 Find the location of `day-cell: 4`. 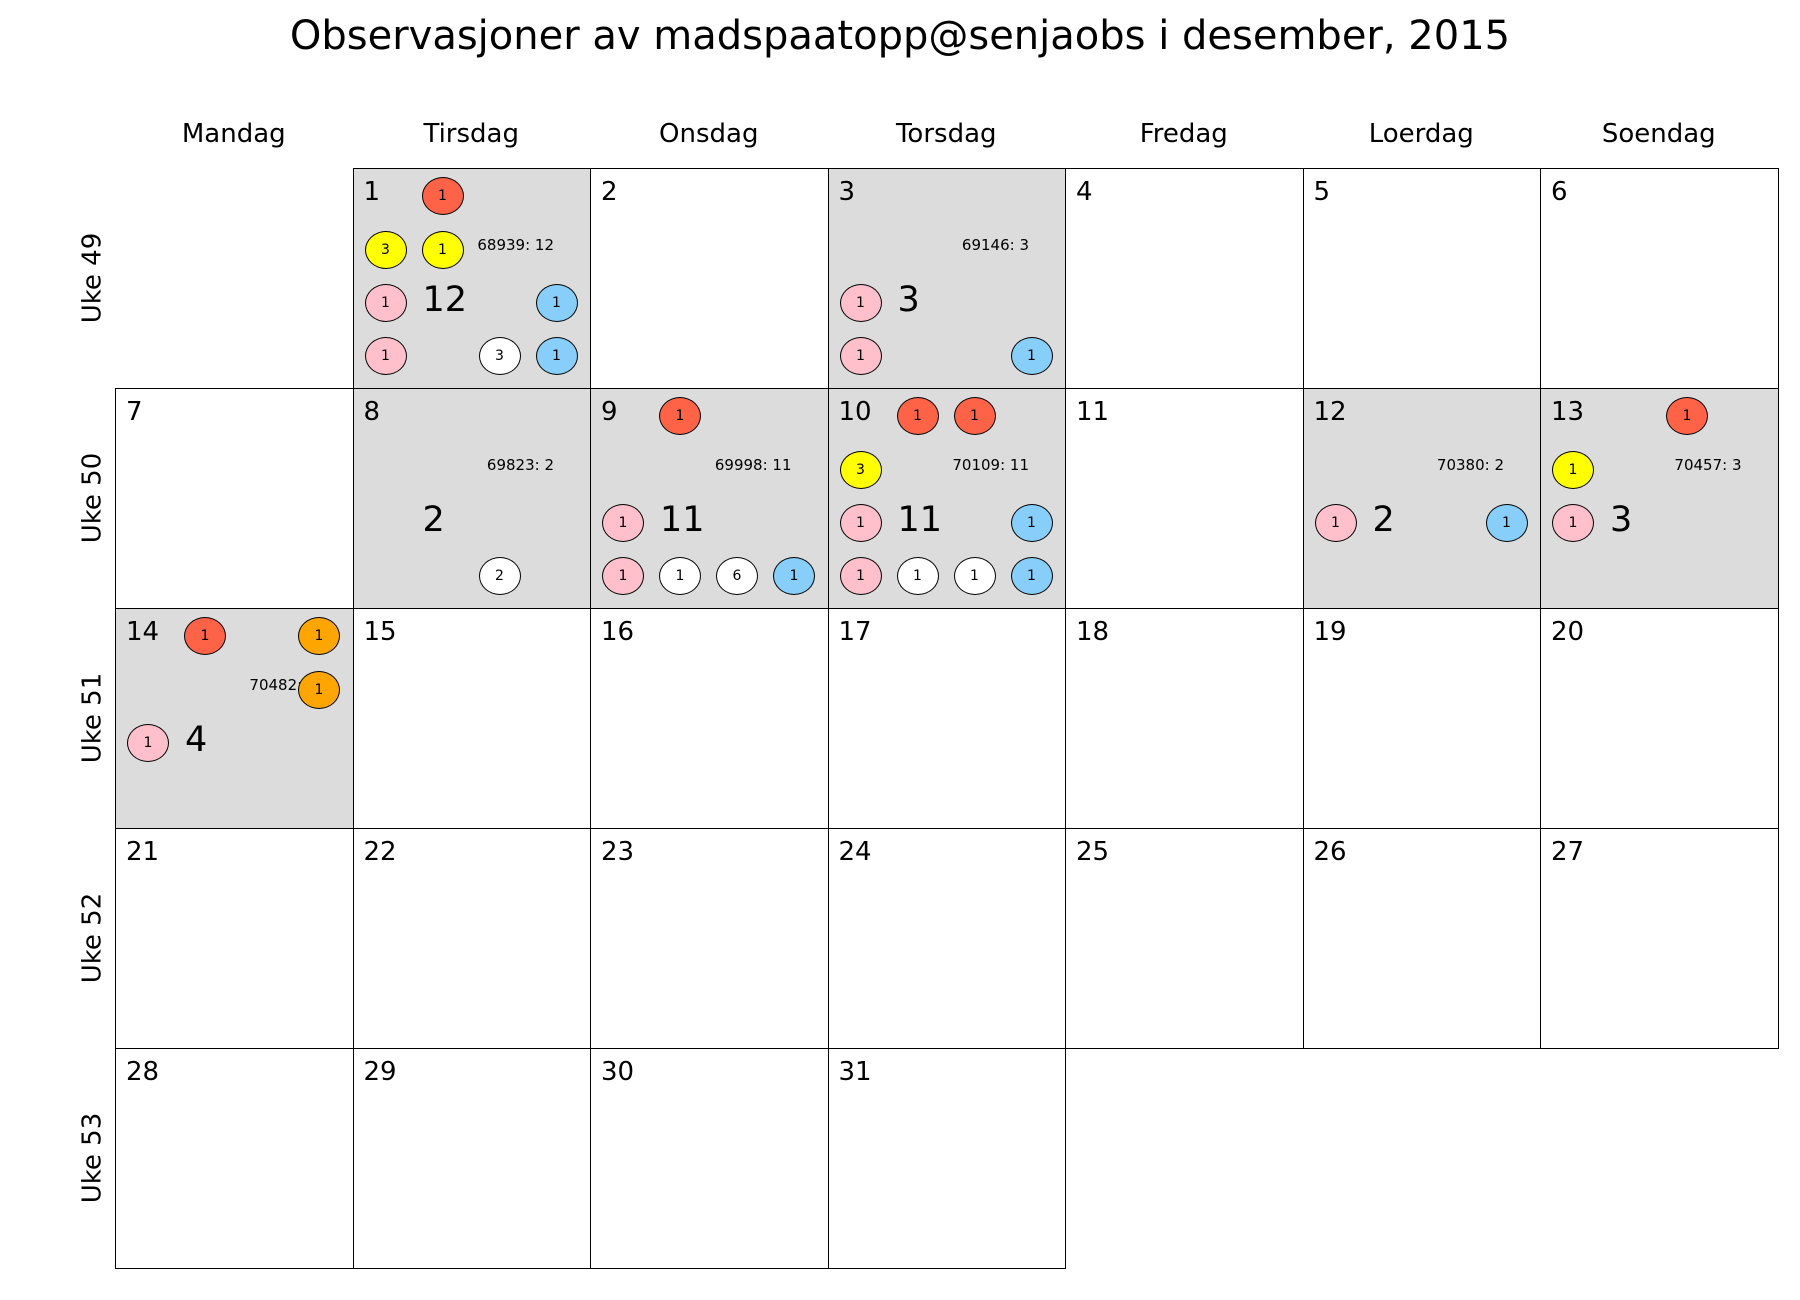

day-cell: 4 is located at coordinates (1184, 278).